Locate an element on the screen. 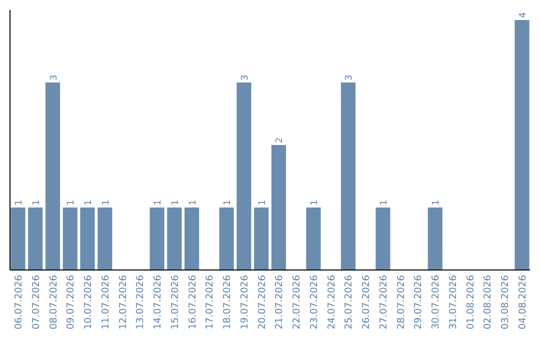 This screenshot has width=540, height=340. x-tick-label: 29.07.2026 is located at coordinates (418, 302).